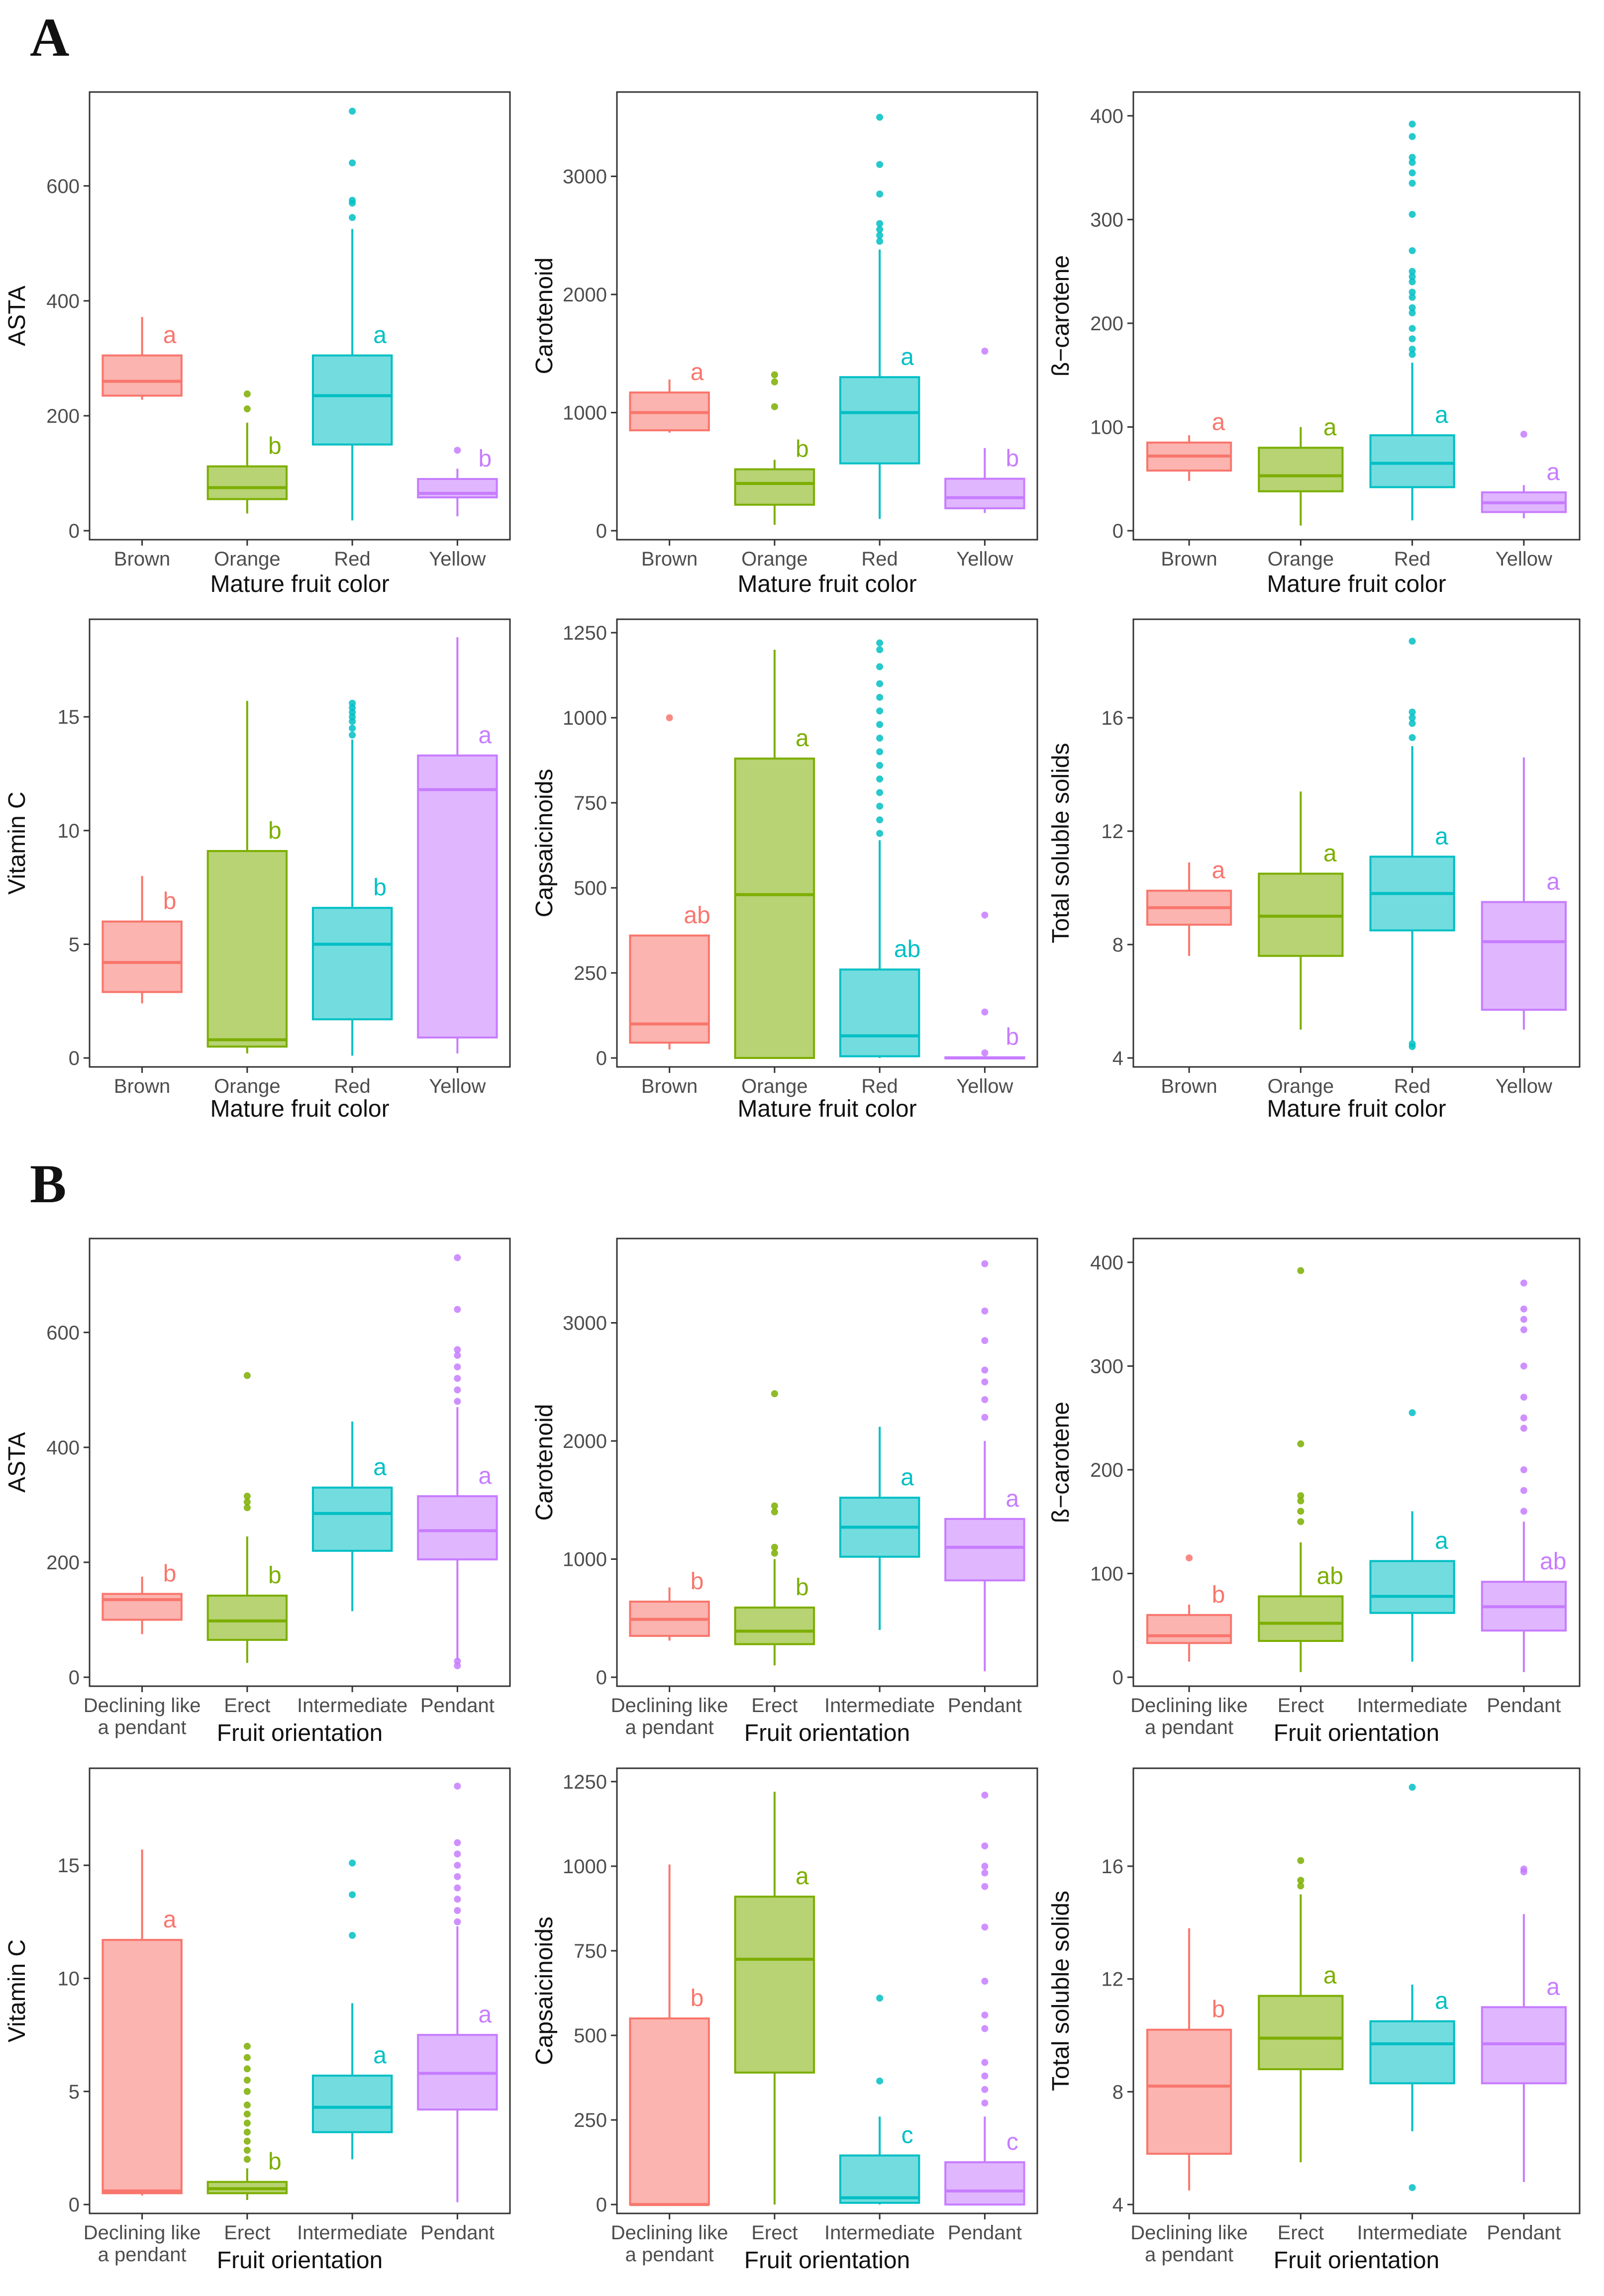 The height and width of the screenshot is (2296, 1604). I want to click on y-tick-label: 2000, so click(585, 295).